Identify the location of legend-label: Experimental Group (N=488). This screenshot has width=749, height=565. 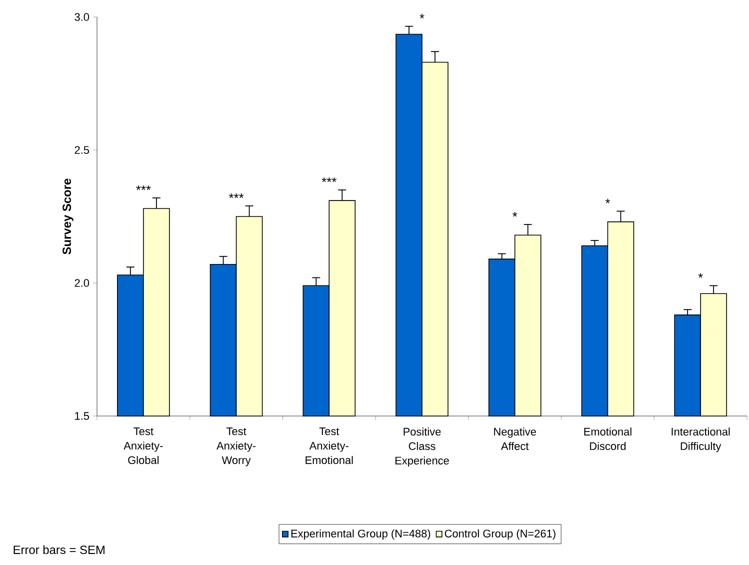
(360, 534).